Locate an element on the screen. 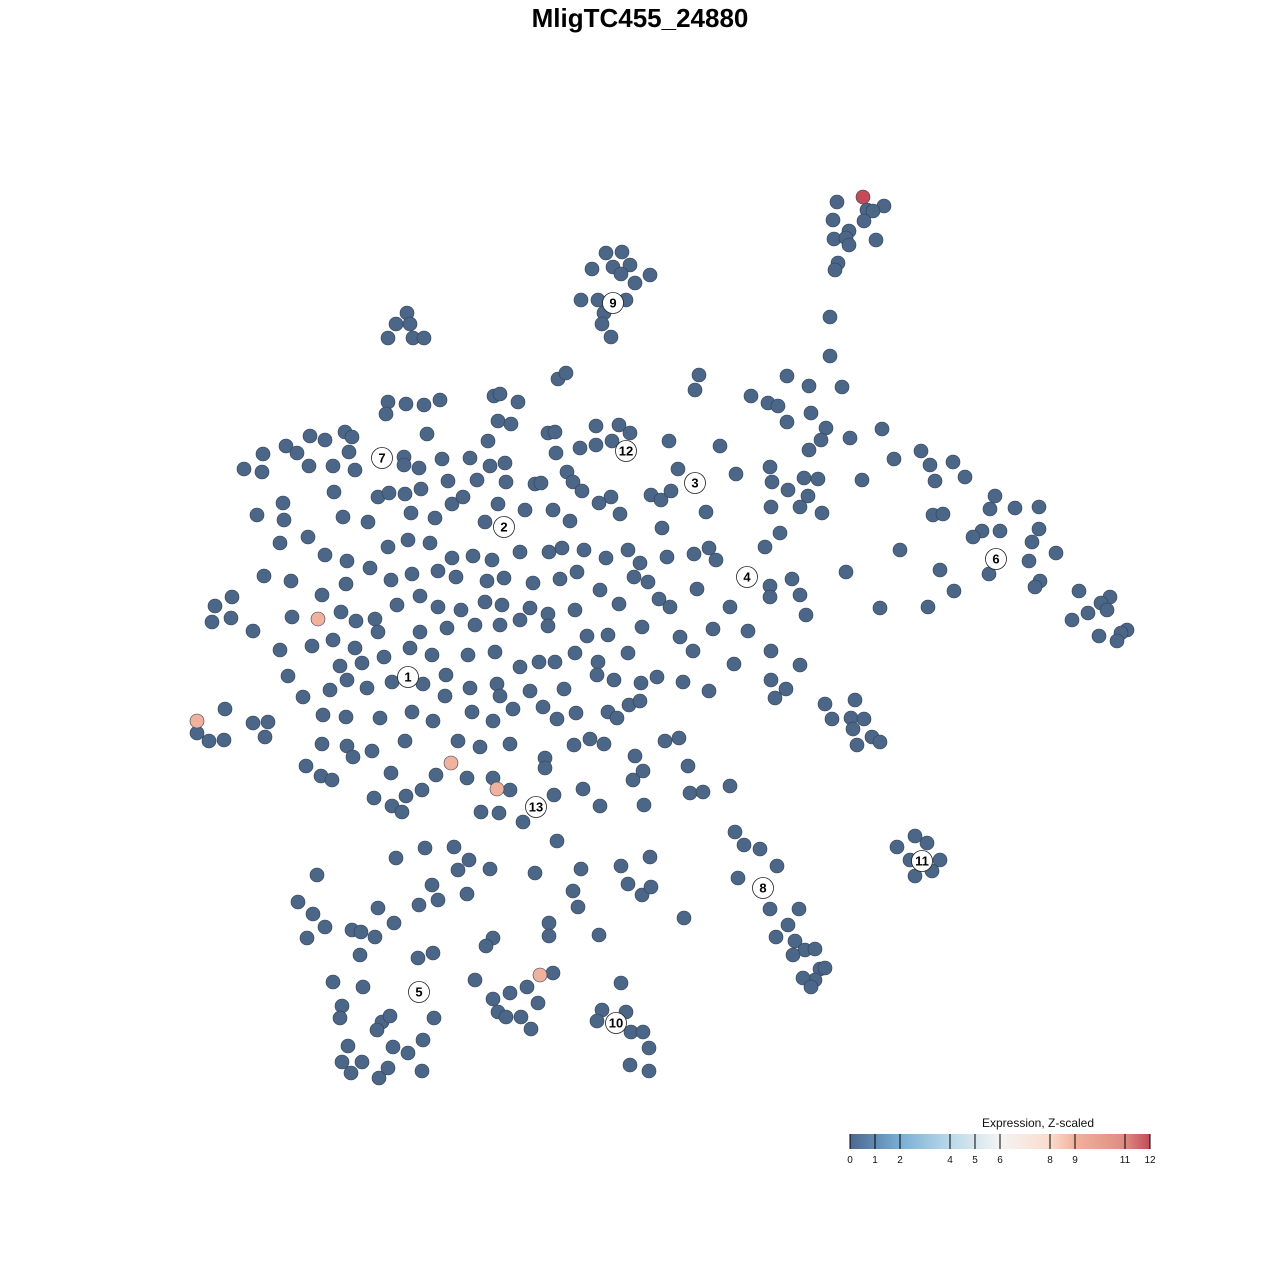 The height and width of the screenshot is (1280, 1280). colorbar-tick-label: 12 is located at coordinates (1150, 1160).